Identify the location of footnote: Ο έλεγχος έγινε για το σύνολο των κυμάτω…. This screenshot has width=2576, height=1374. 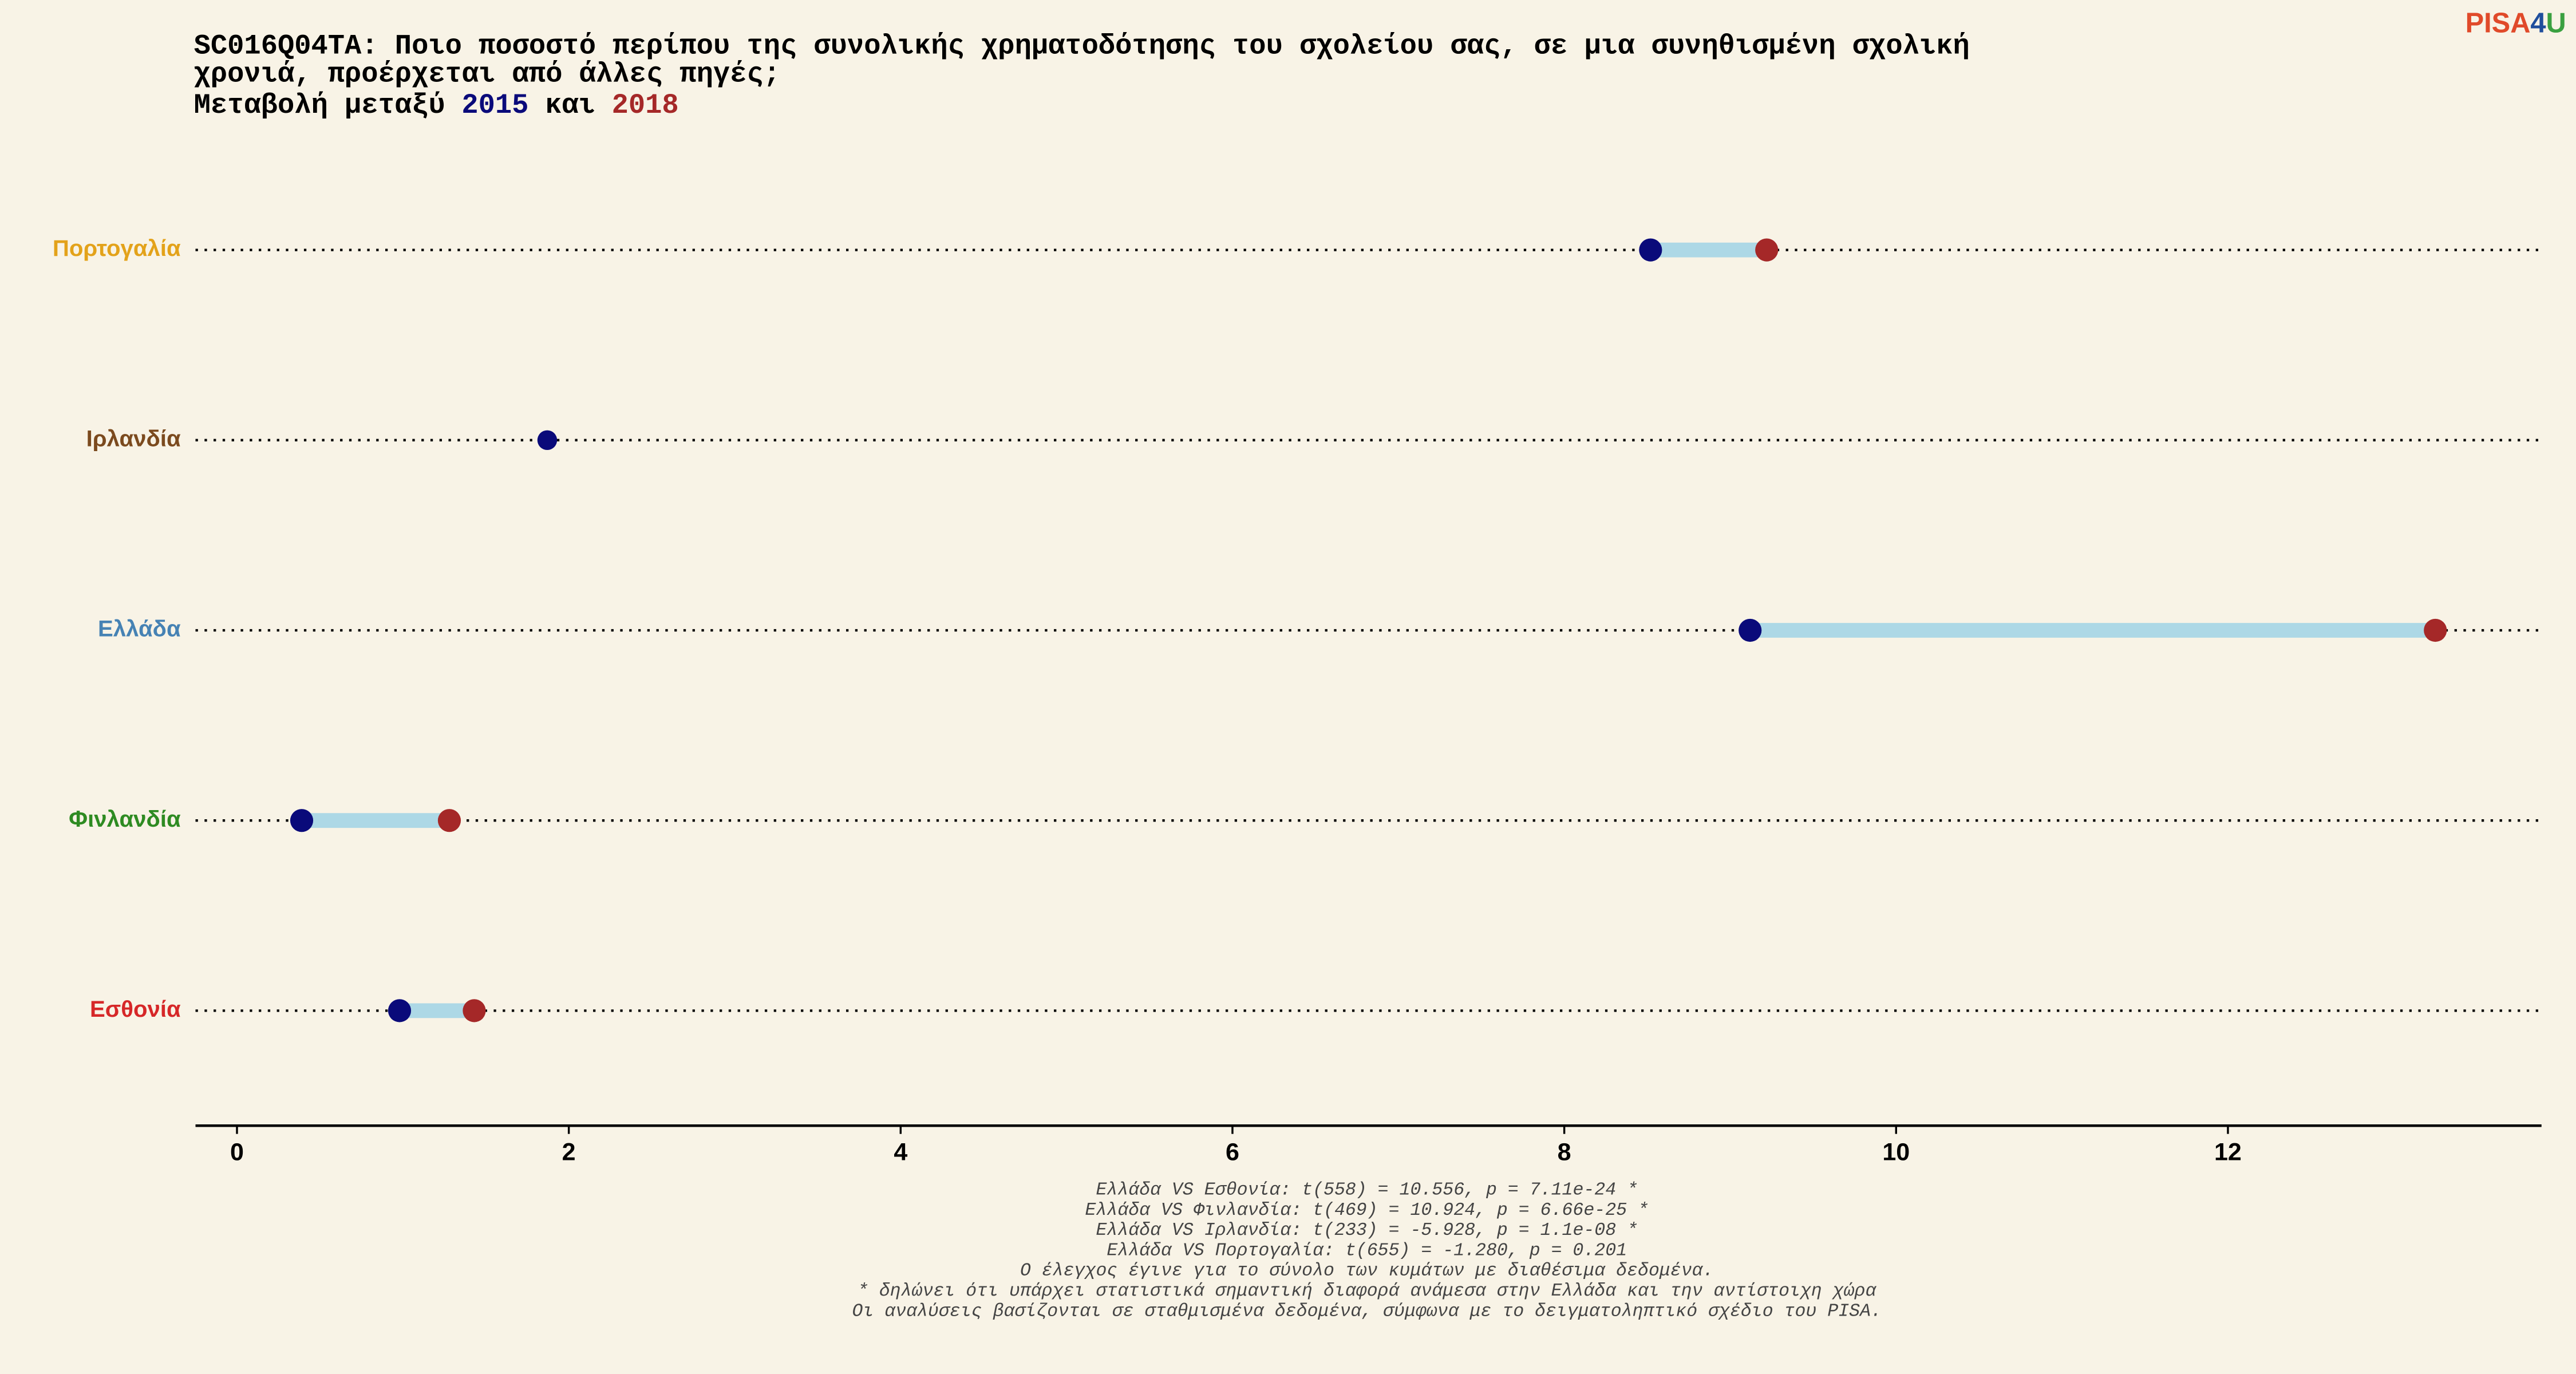
(1367, 1271).